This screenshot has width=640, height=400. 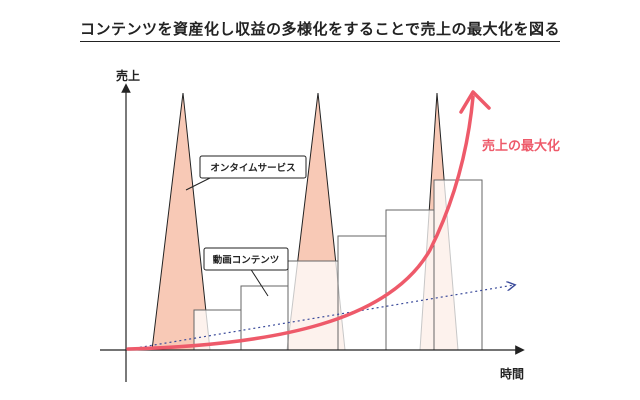 I want to click on diagram-title: コンテンツを資産化し収益の多様化をすることで売上の最大化を図る, so click(x=320, y=30).